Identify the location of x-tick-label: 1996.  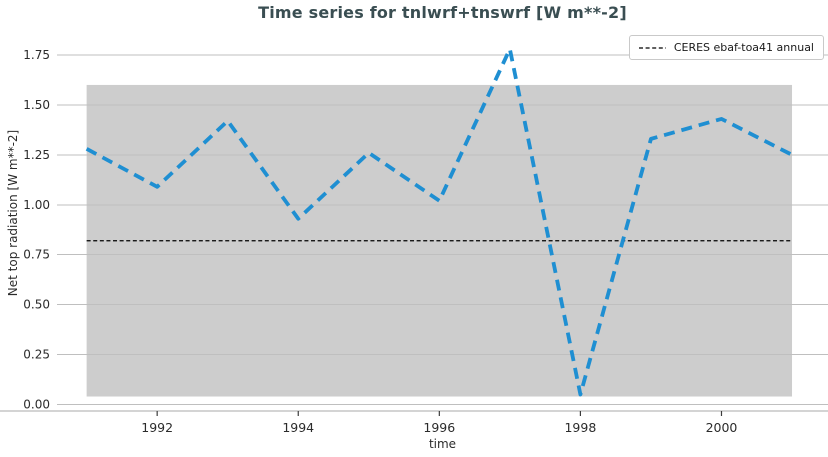
(439, 427).